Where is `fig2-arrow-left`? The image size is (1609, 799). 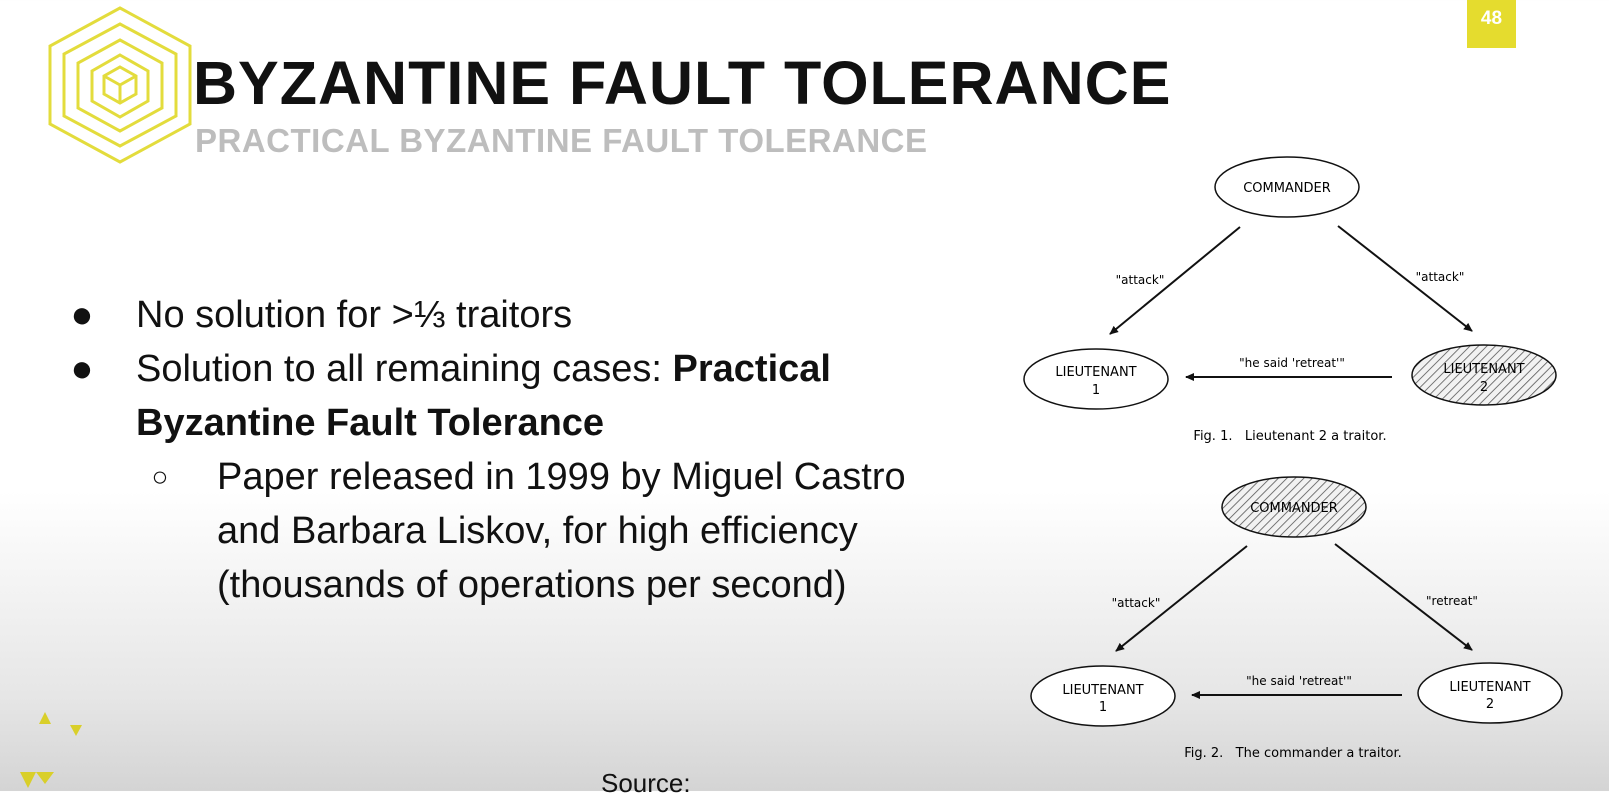
fig2-arrow-left is located at coordinates (1181, 598).